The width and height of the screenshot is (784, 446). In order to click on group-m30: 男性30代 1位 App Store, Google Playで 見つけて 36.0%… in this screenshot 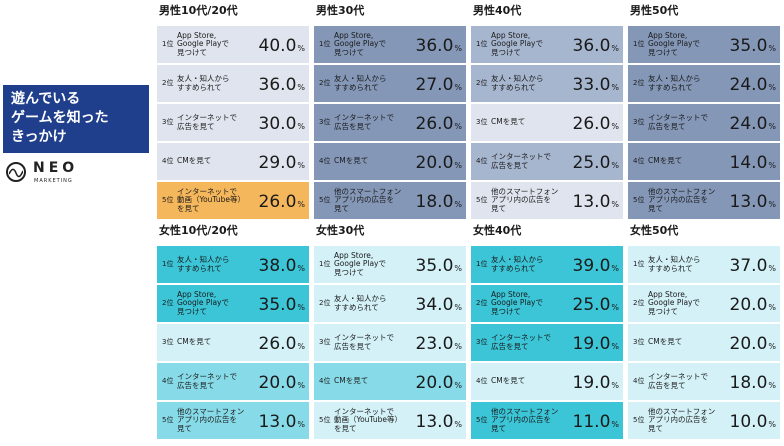, I will do `click(390, 111)`.